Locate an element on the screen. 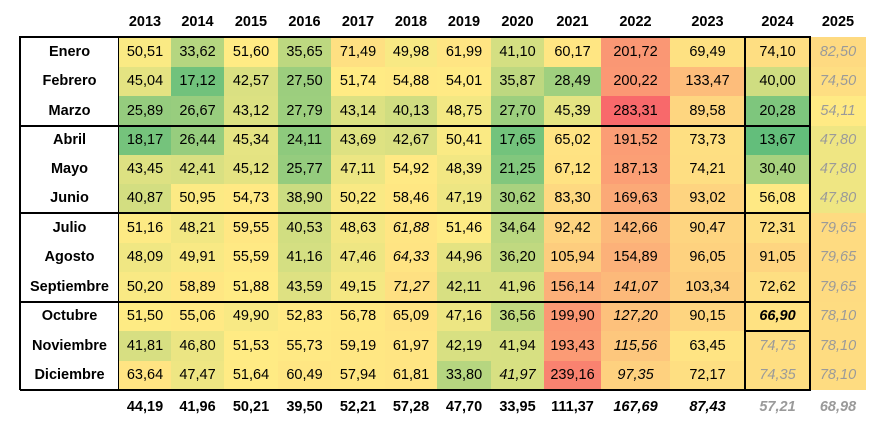 This screenshot has height=424, width=879. value-cell-septiembre-2018: 71,27 is located at coordinates (411, 287).